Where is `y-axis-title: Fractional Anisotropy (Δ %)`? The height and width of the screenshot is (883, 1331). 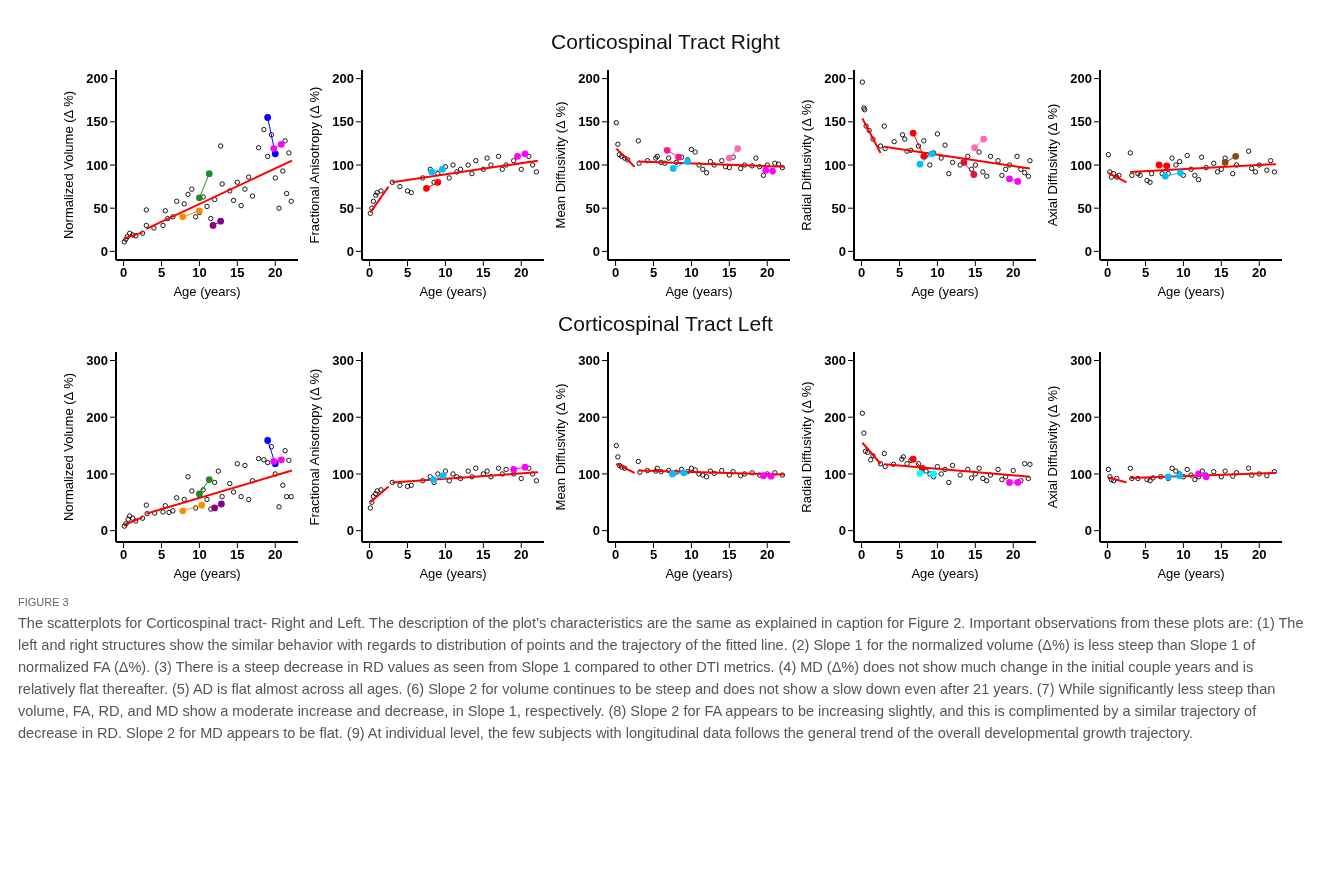 y-axis-title: Fractional Anisotropy (Δ %) is located at coordinates (314, 447).